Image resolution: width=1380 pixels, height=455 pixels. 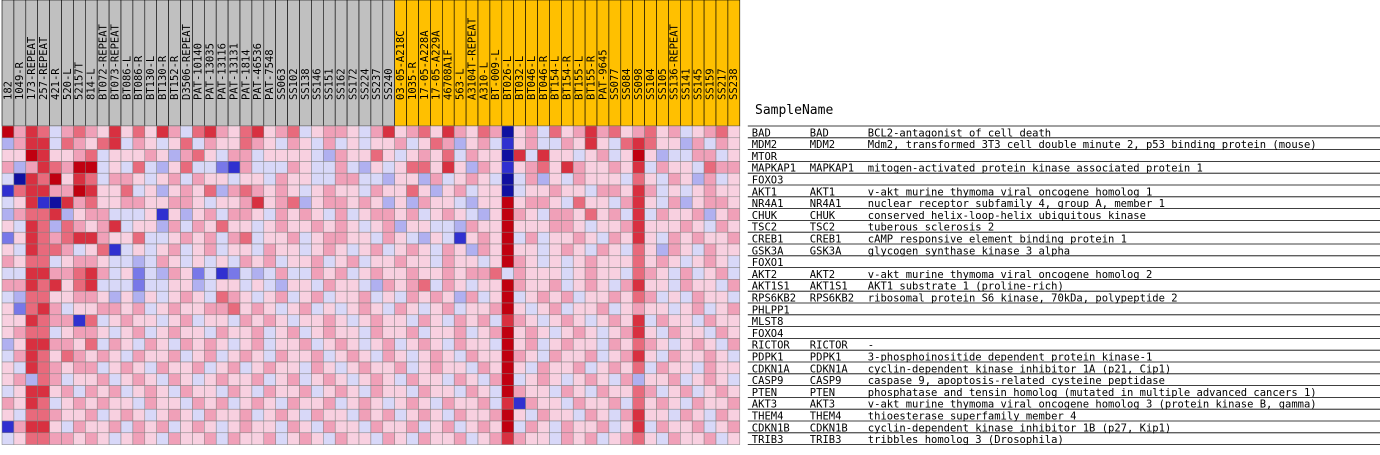 I want to click on column-label: SS102, so click(x=294, y=84).